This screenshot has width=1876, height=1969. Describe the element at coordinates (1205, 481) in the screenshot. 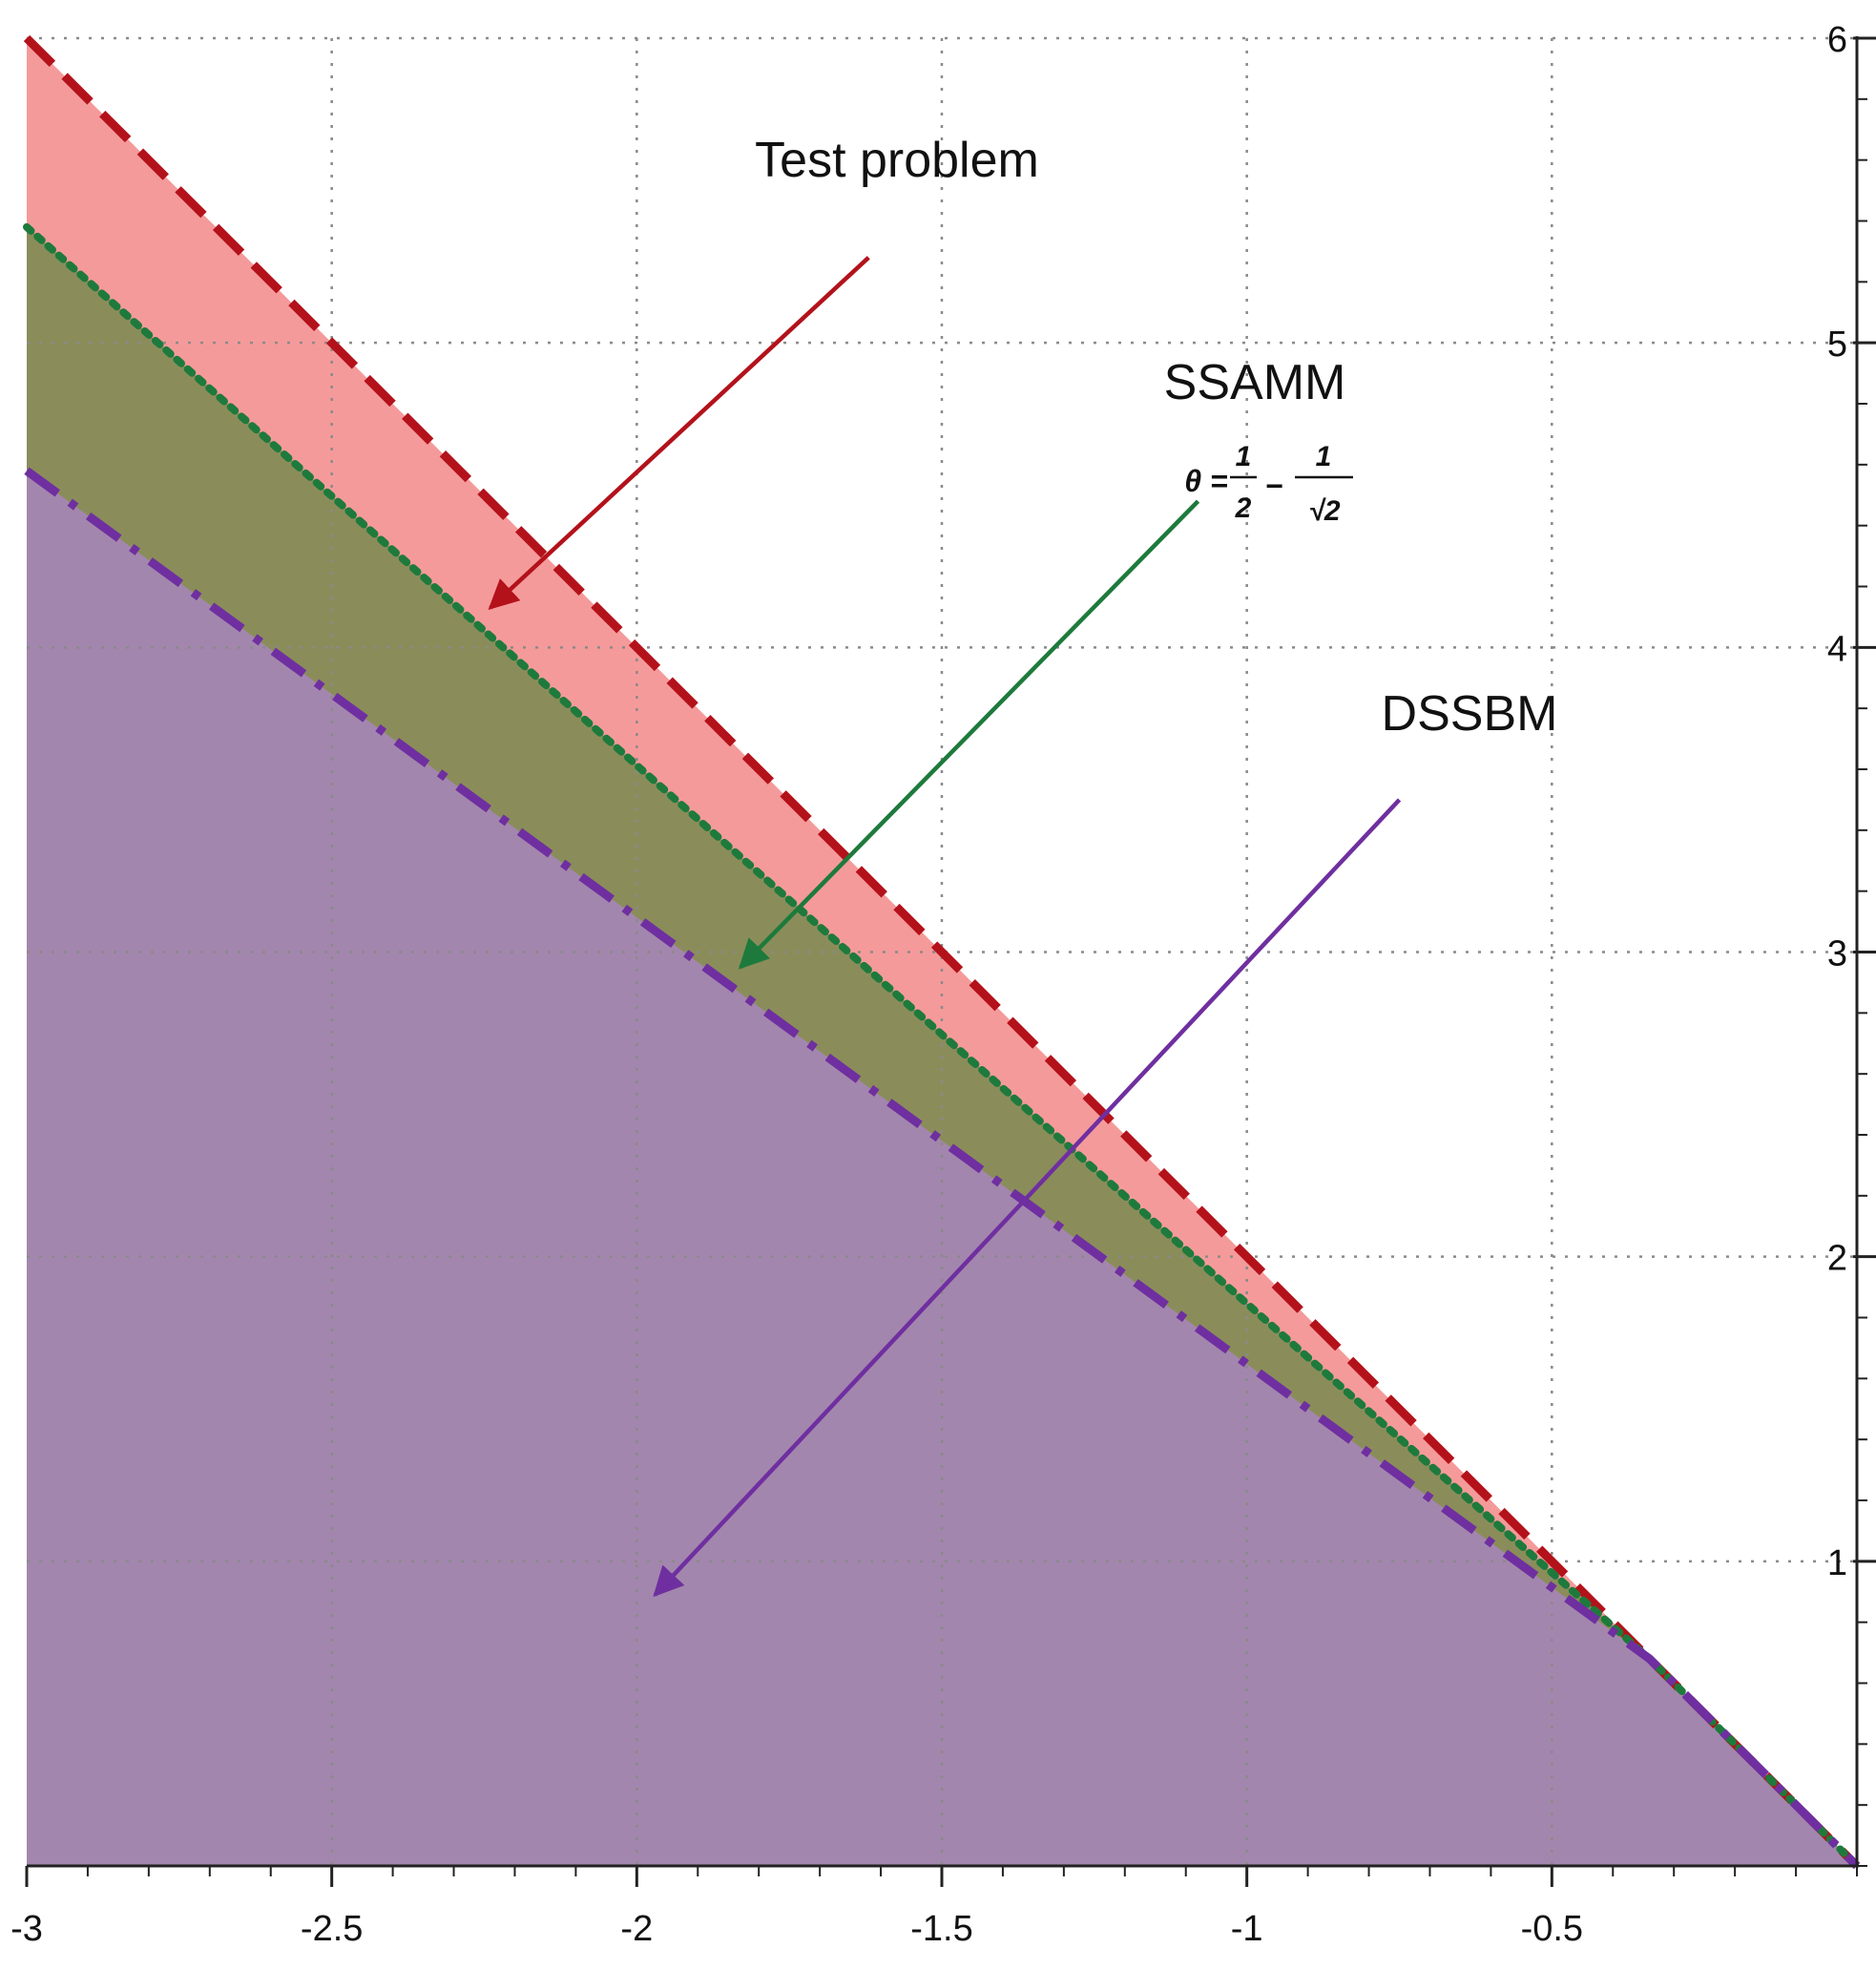

I see `formula-lhs: θ =` at that location.